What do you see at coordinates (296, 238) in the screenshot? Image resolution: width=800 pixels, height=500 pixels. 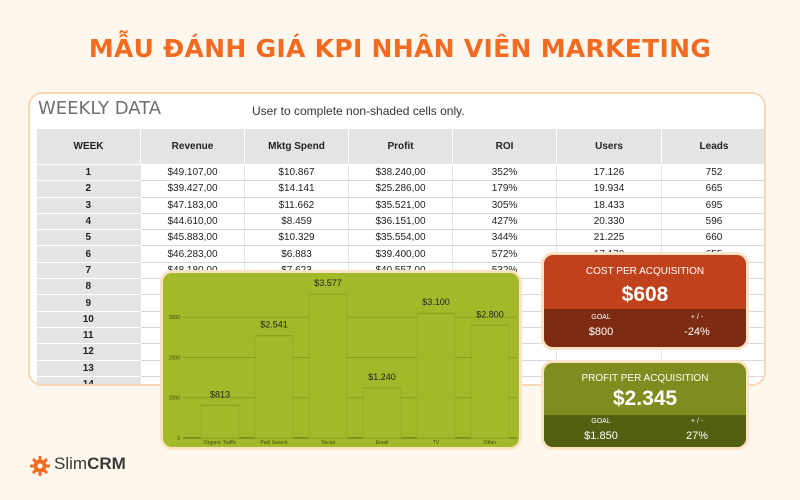 I see `data-cell: $10.329` at bounding box center [296, 238].